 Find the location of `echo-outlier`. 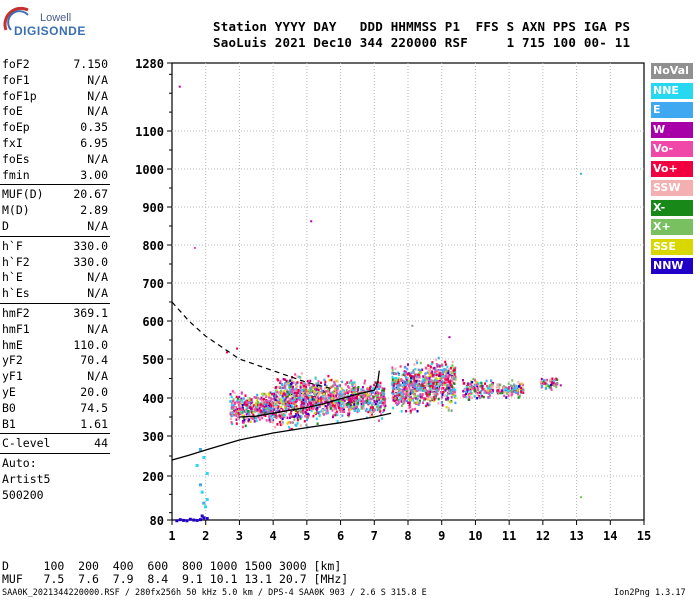

echo-outlier is located at coordinates (449, 337).